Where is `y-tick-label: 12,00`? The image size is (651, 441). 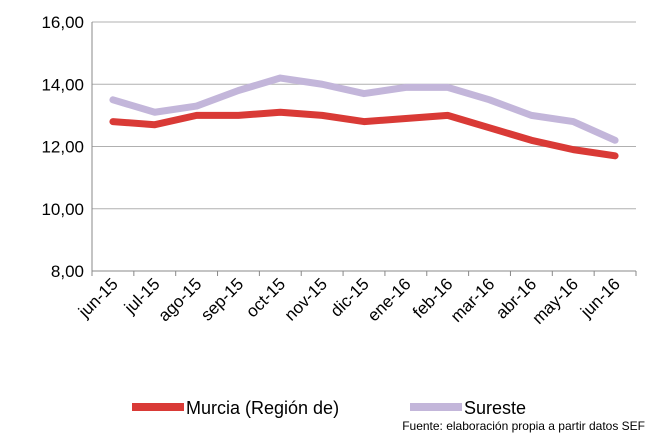 y-tick-label: 12,00 is located at coordinates (62, 147).